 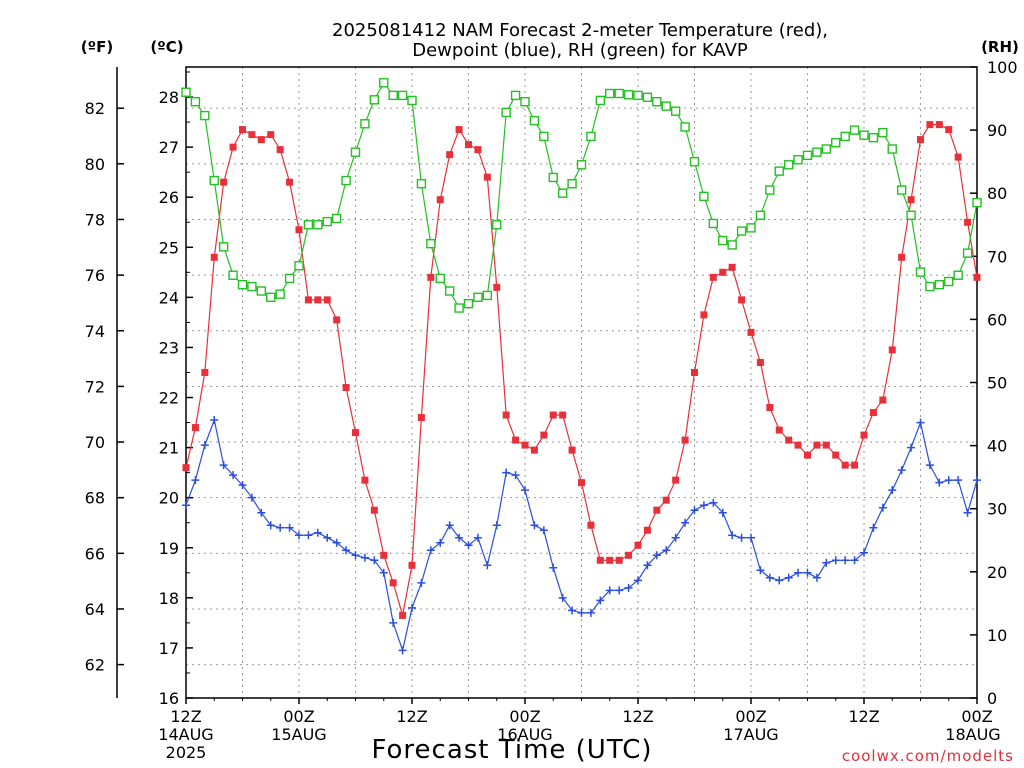 I want to click on rh-tick-label: 20, so click(x=997, y=572).